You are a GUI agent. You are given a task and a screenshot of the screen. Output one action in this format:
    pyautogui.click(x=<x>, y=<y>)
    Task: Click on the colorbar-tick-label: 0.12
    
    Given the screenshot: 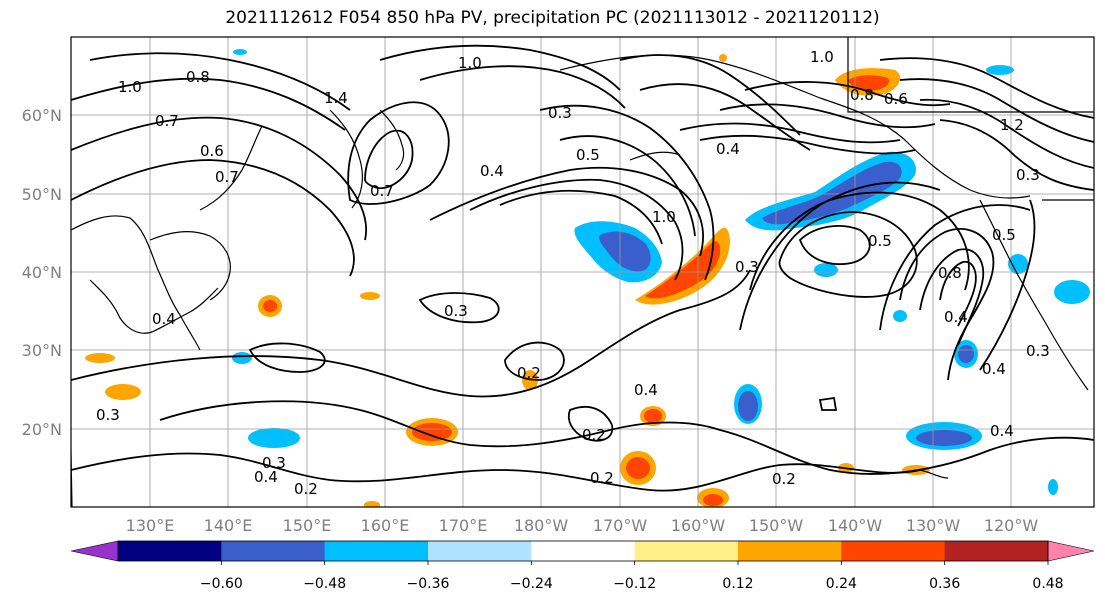 What is the action you would take?
    pyautogui.click(x=737, y=584)
    